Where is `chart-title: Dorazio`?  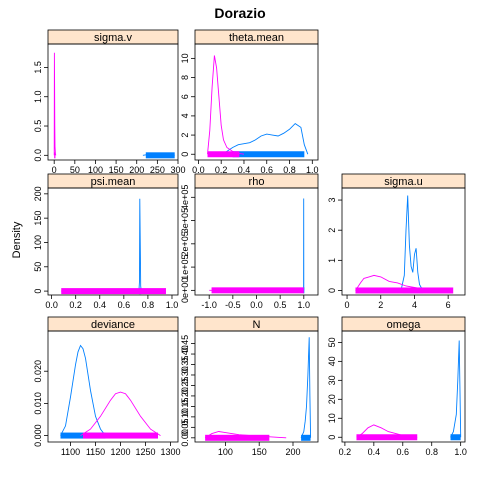 chart-title: Dorazio is located at coordinates (239, 13).